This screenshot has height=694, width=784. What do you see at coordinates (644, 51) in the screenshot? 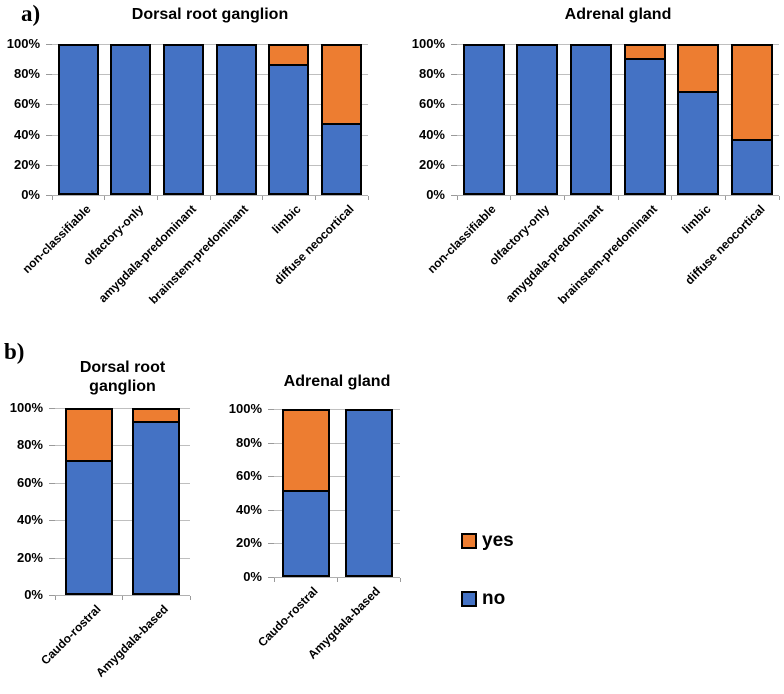
I see `segment-yes-brainstem-predominant` at bounding box center [644, 51].